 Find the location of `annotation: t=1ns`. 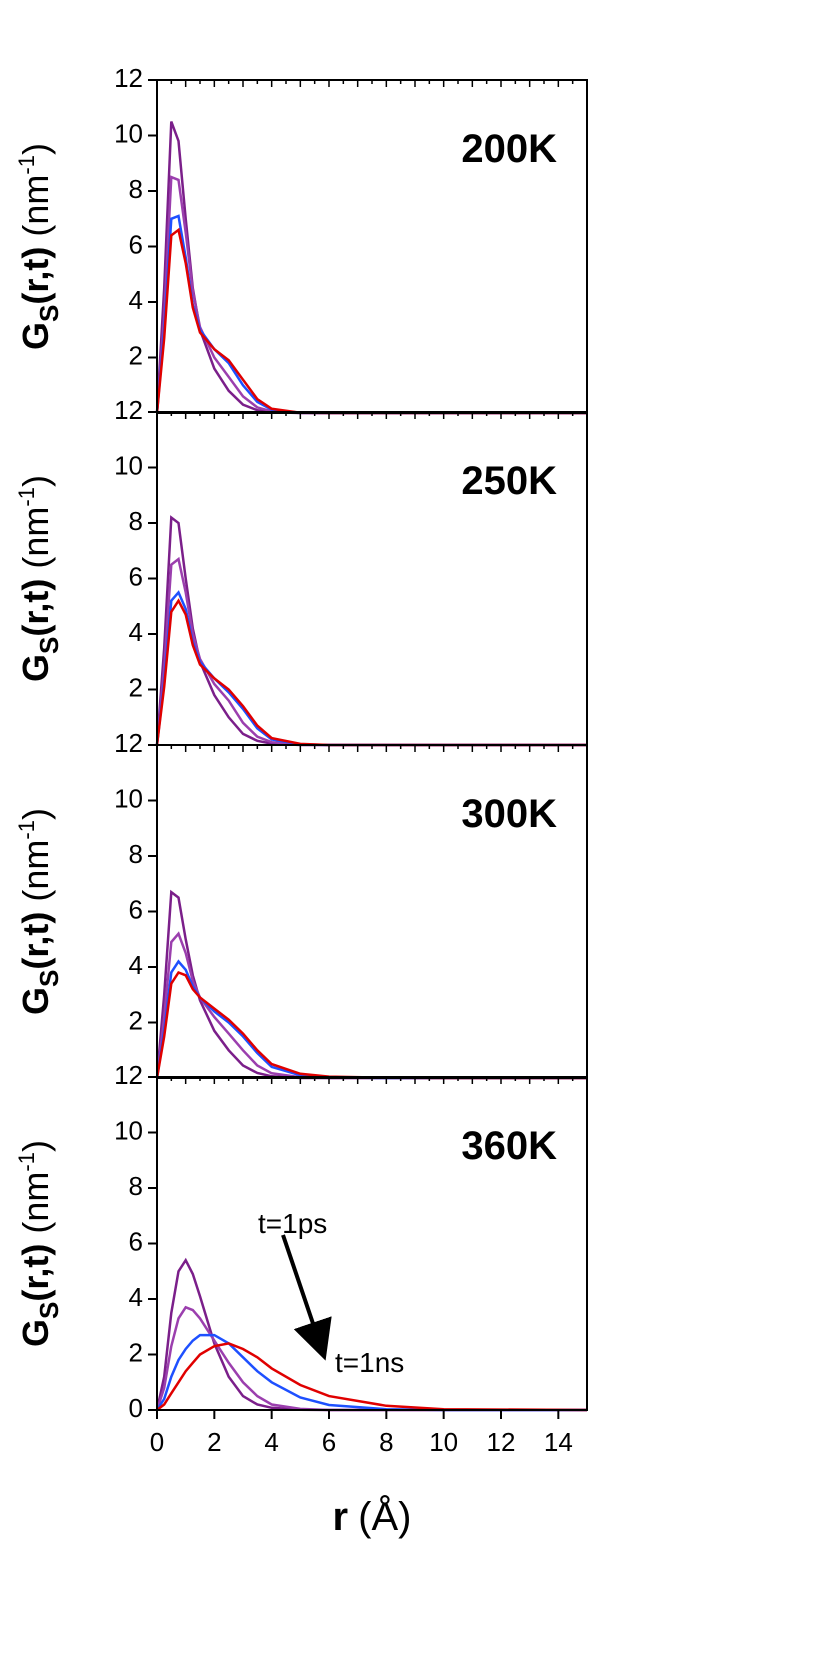

annotation: t=1ns is located at coordinates (369, 1362).